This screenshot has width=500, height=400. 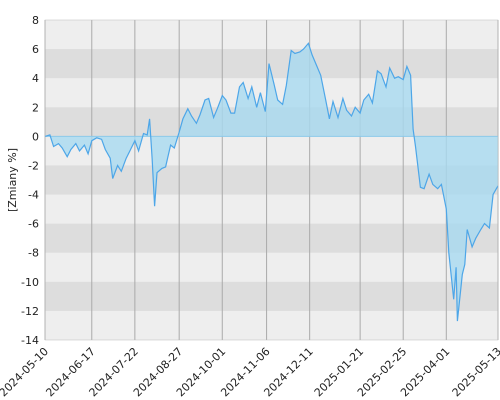 What do you see at coordinates (475, 372) in the screenshot?
I see `x-tick-label: 2025-05-13` at bounding box center [475, 372].